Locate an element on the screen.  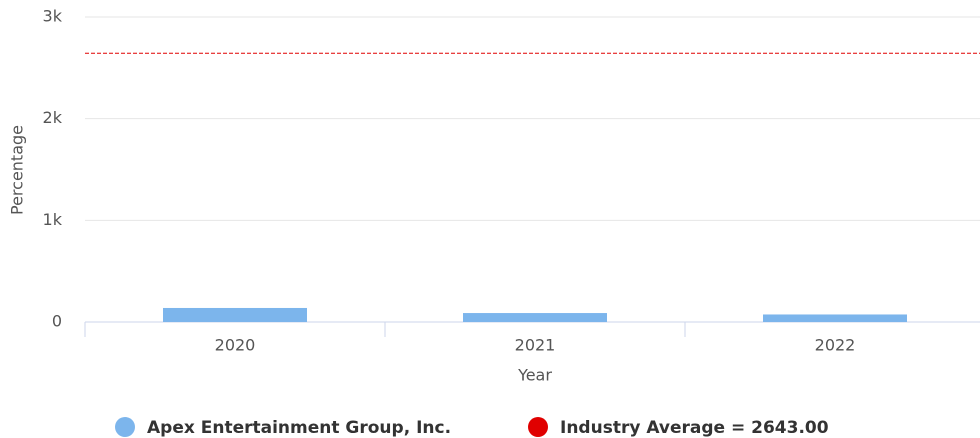
y-tick-label: 0 is located at coordinates (57, 321).